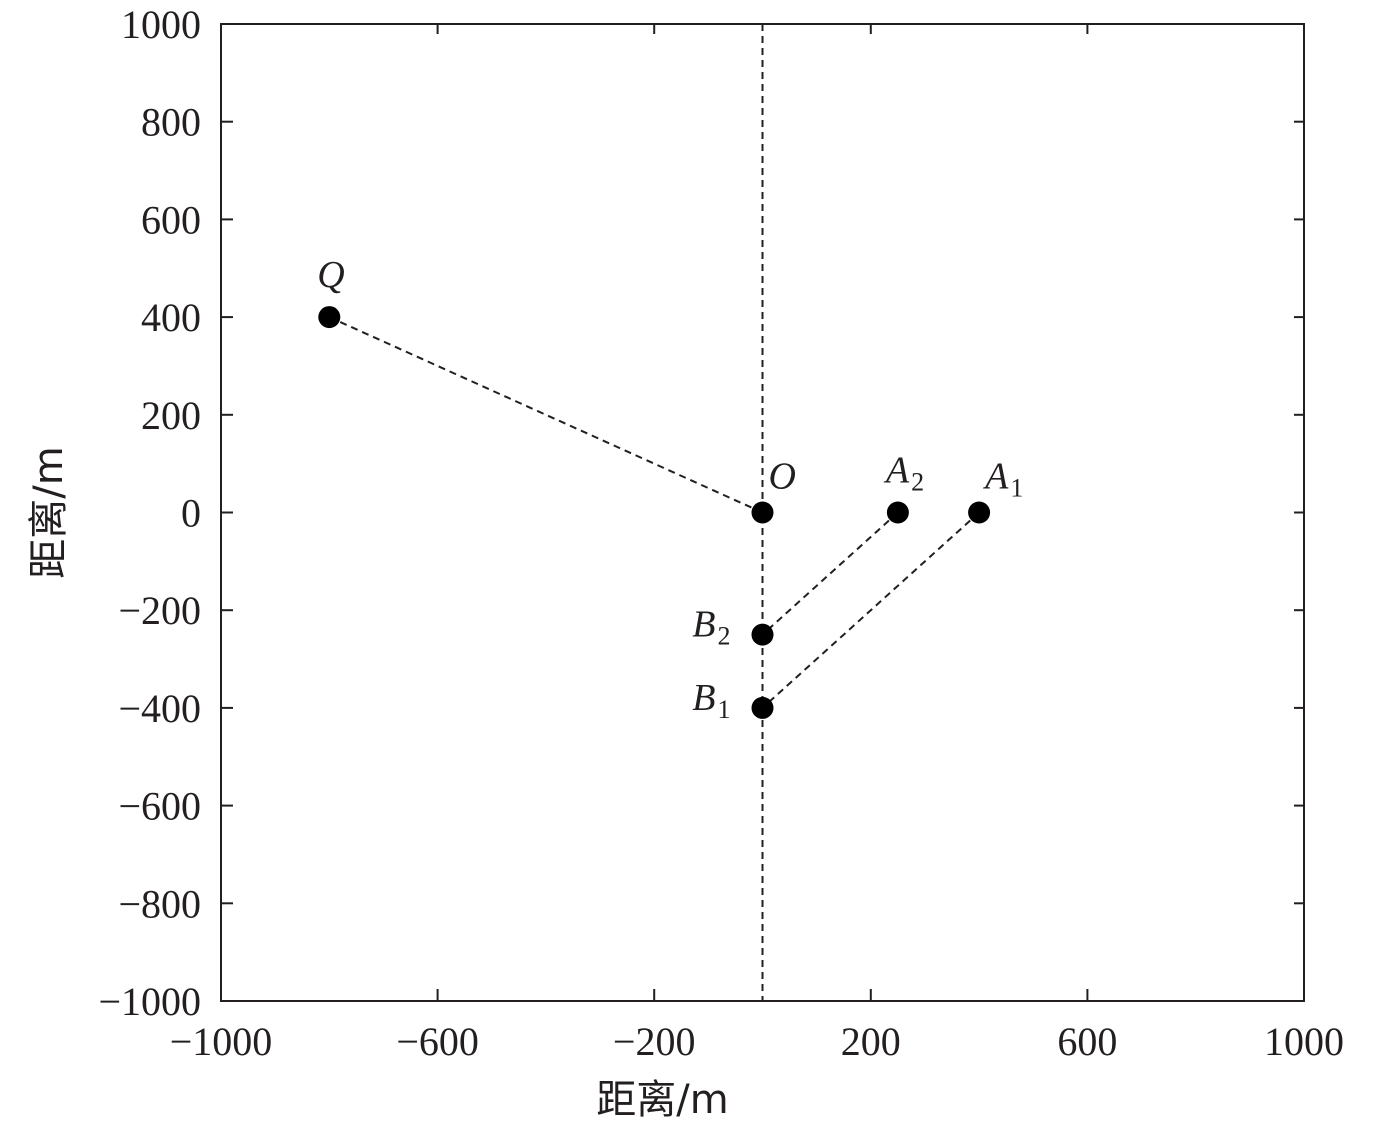 Image resolution: width=1378 pixels, height=1129 pixels. Describe the element at coordinates (159, 610) in the screenshot. I see `y-tick-label: −200` at that location.